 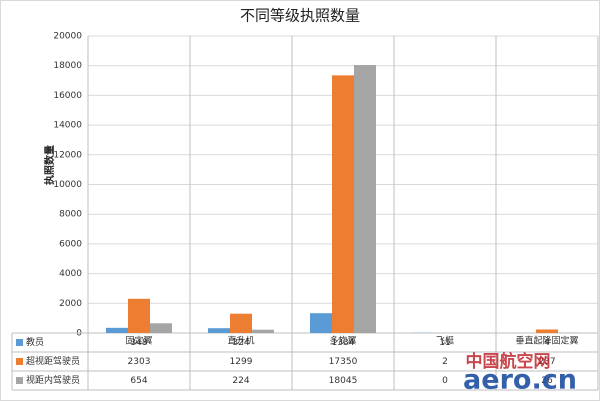 What do you see at coordinates (445, 381) in the screenshot?
I see `table-cell: 0` at bounding box center [445, 381].